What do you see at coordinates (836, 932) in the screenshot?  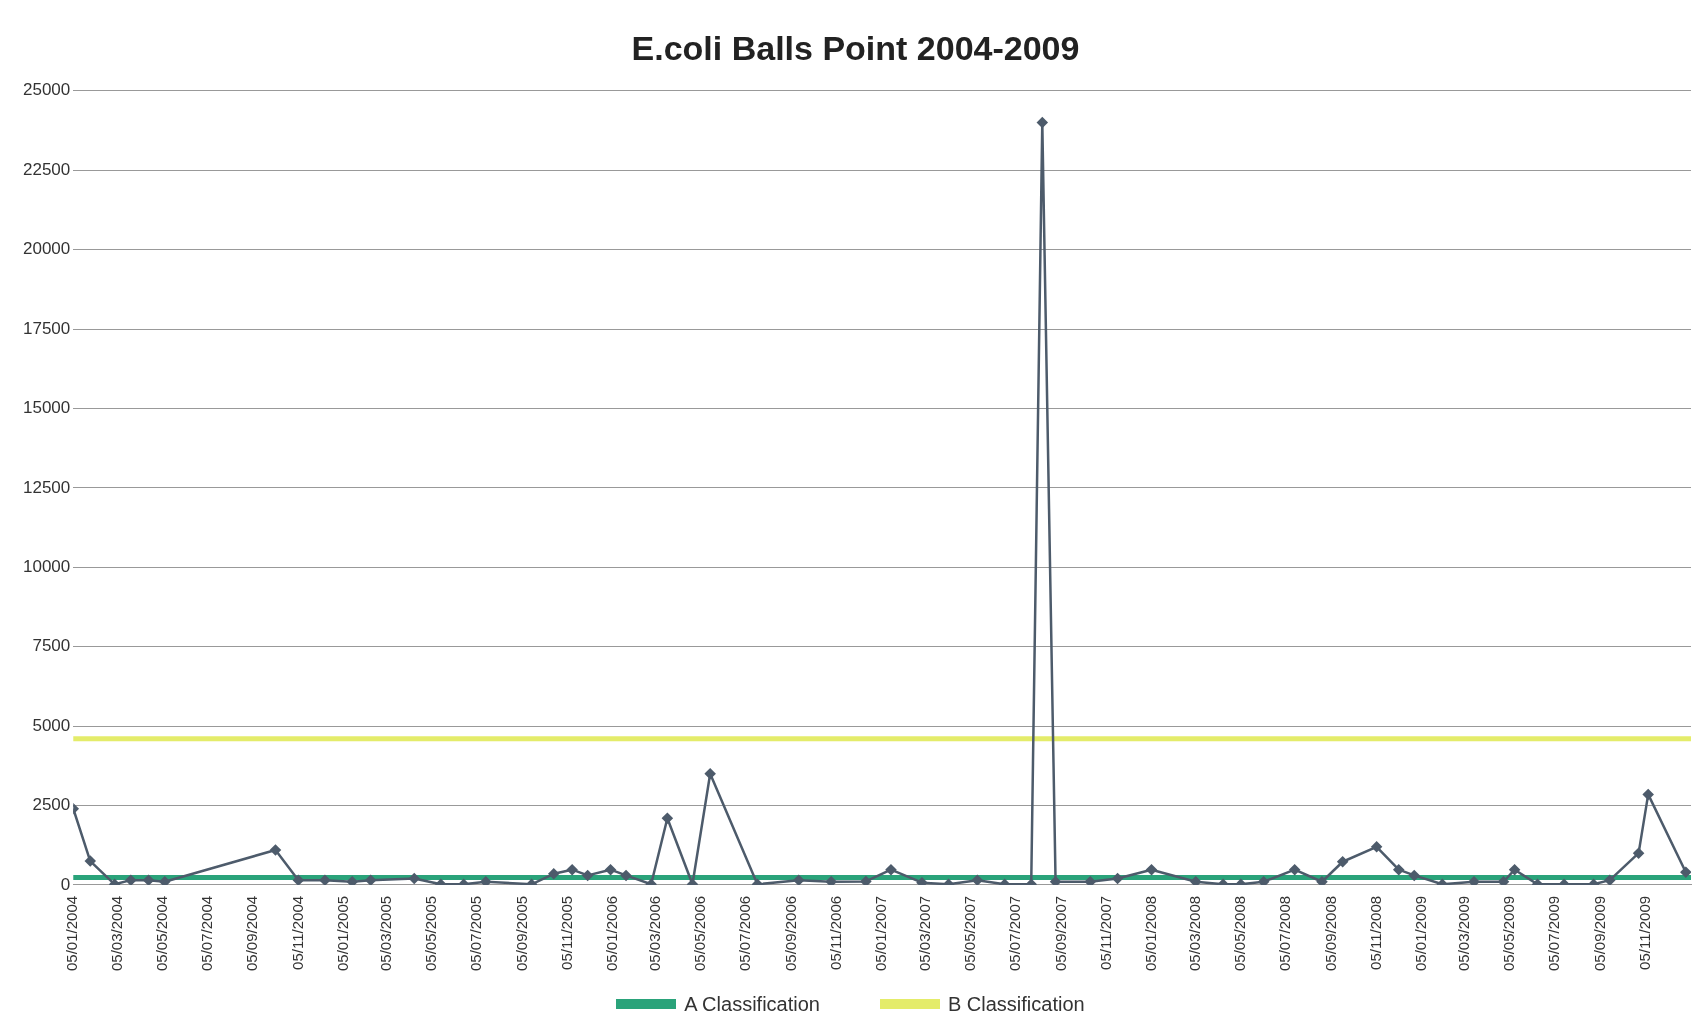 I see `x-tick-label: 05/11/2006` at bounding box center [836, 932].